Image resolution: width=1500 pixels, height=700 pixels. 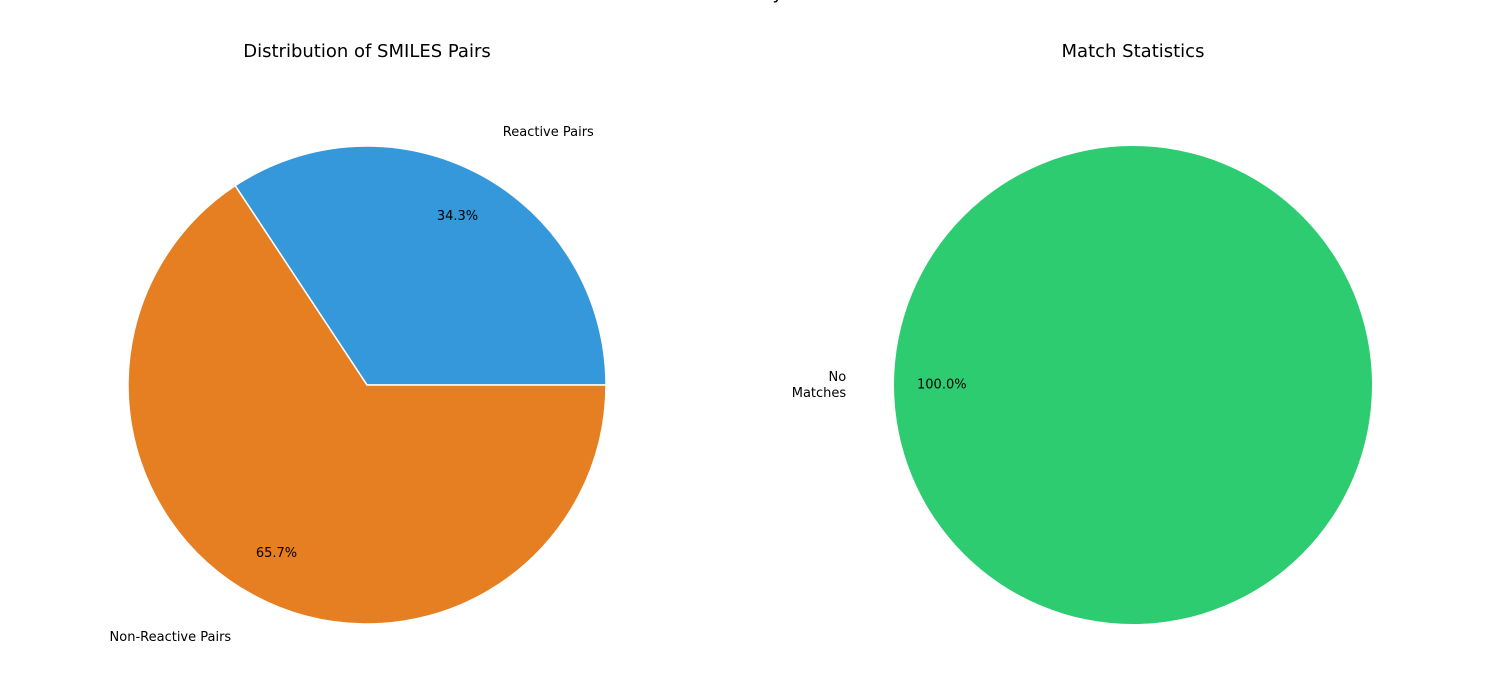 What do you see at coordinates (750, 2) in the screenshot?
I see `figure-title: SMILES Pair Analysis Results` at bounding box center [750, 2].